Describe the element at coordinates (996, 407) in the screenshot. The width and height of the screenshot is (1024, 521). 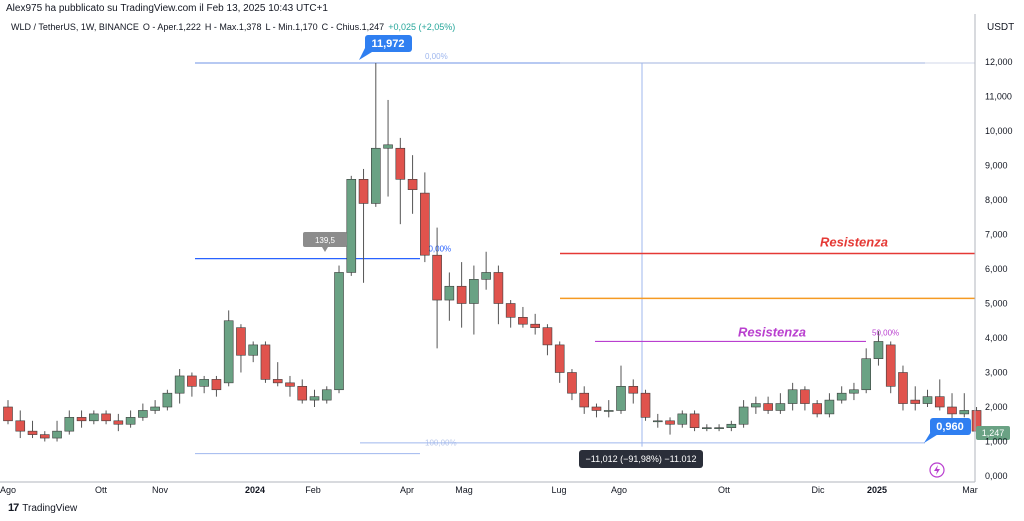
I see `y-tick-label: 2,000` at that location.